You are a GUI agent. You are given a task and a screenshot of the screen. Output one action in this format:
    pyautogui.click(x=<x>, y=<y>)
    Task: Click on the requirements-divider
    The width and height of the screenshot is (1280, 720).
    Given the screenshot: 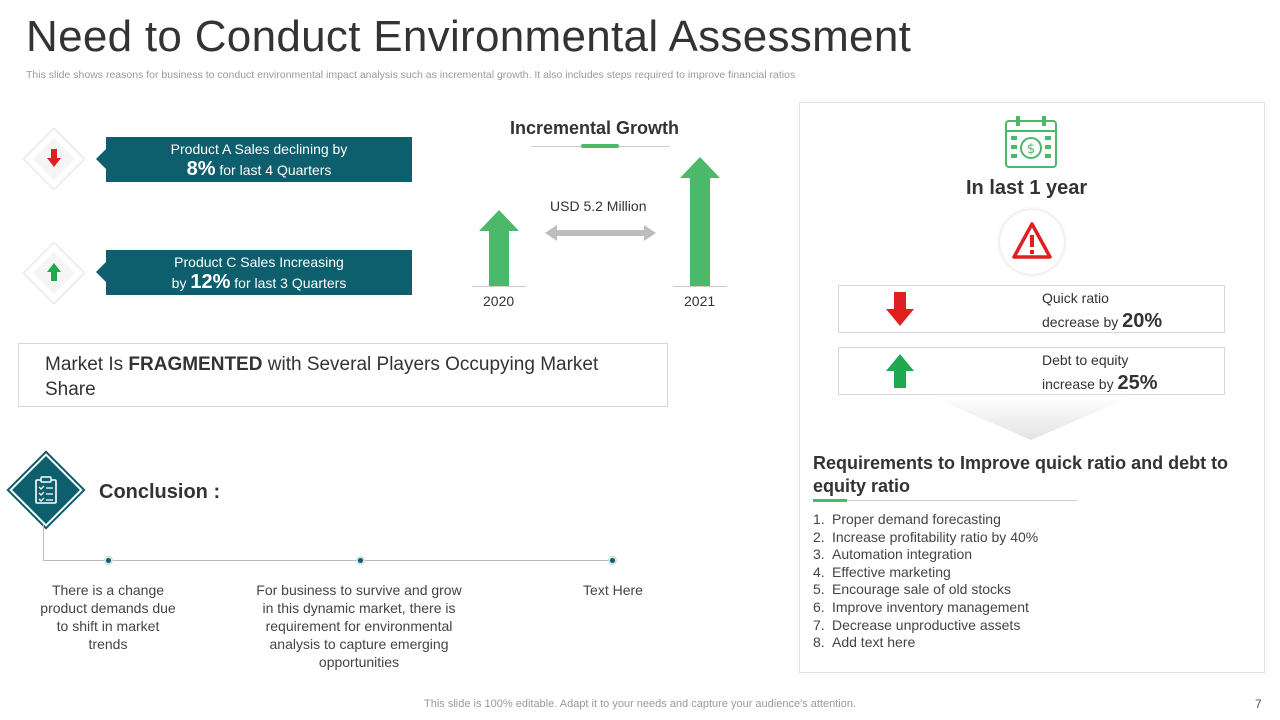 What is the action you would take?
    pyautogui.click(x=945, y=500)
    